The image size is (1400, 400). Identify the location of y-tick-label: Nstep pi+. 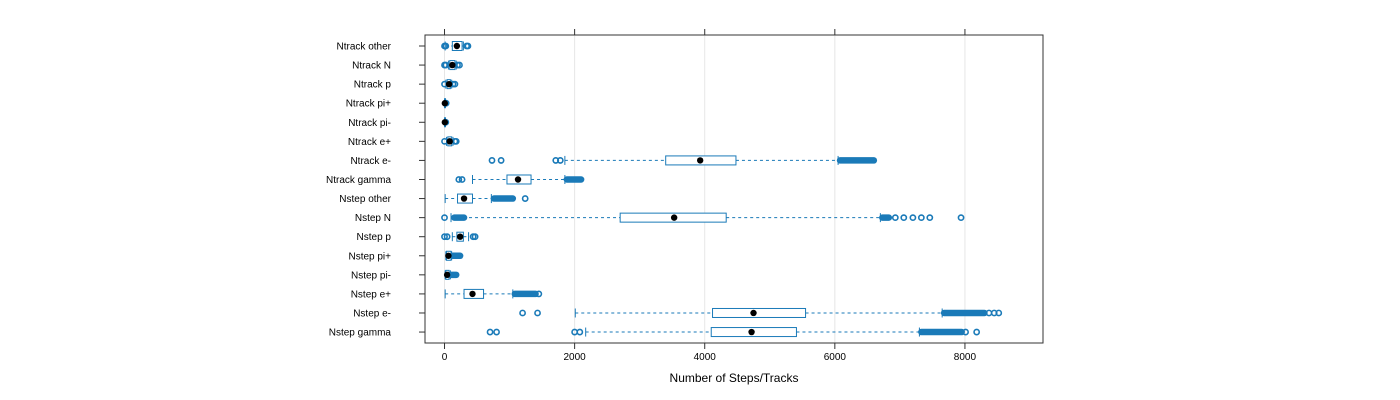
(369, 256).